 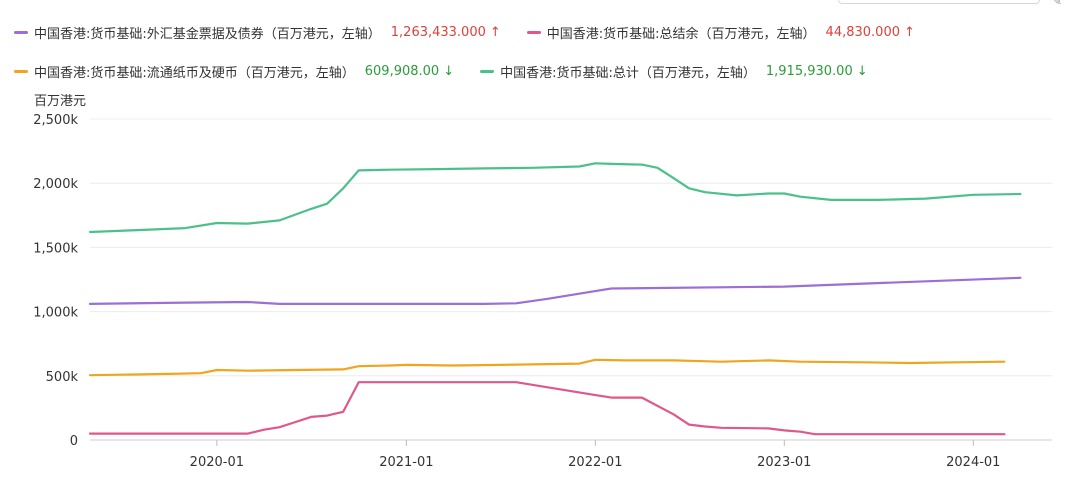 I want to click on x-tick-label: 2023-01, so click(x=784, y=462).